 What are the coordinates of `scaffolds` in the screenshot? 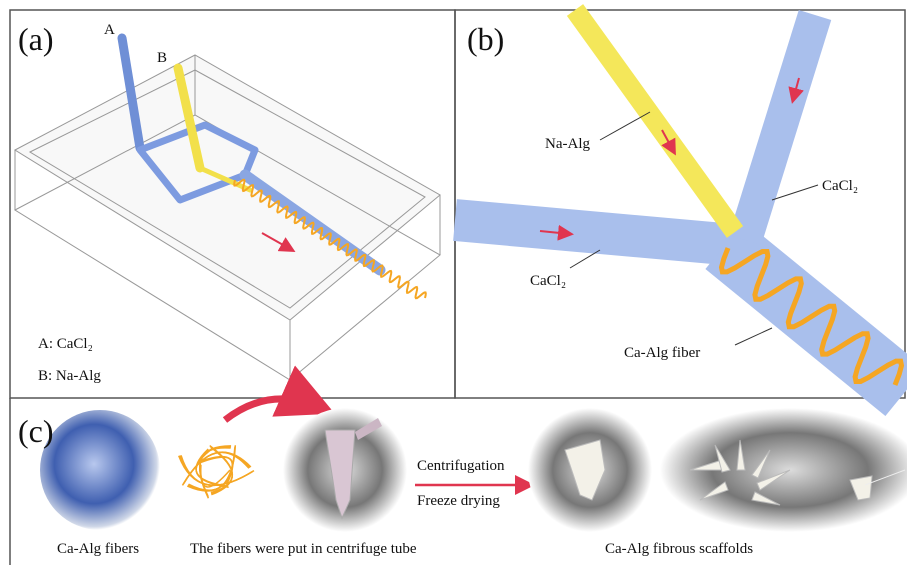 It's located at (735, 472).